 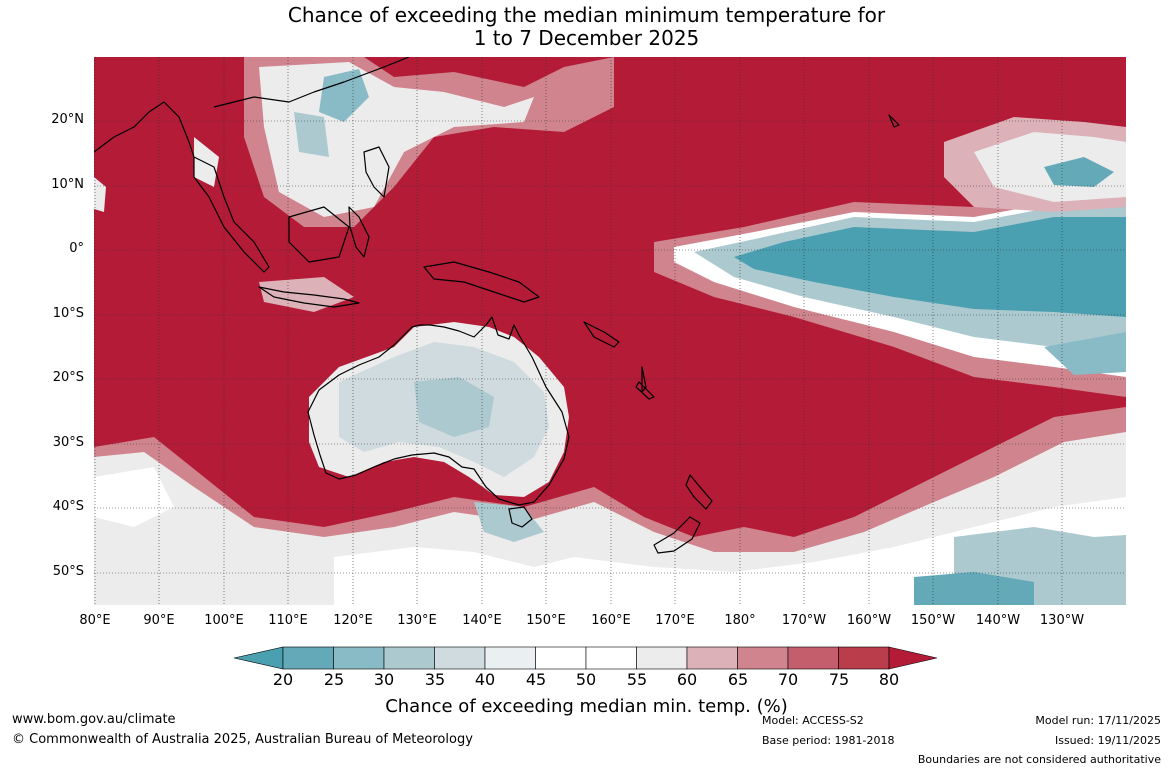 I want to click on lon-label-170w: 170°W, so click(x=804, y=620).